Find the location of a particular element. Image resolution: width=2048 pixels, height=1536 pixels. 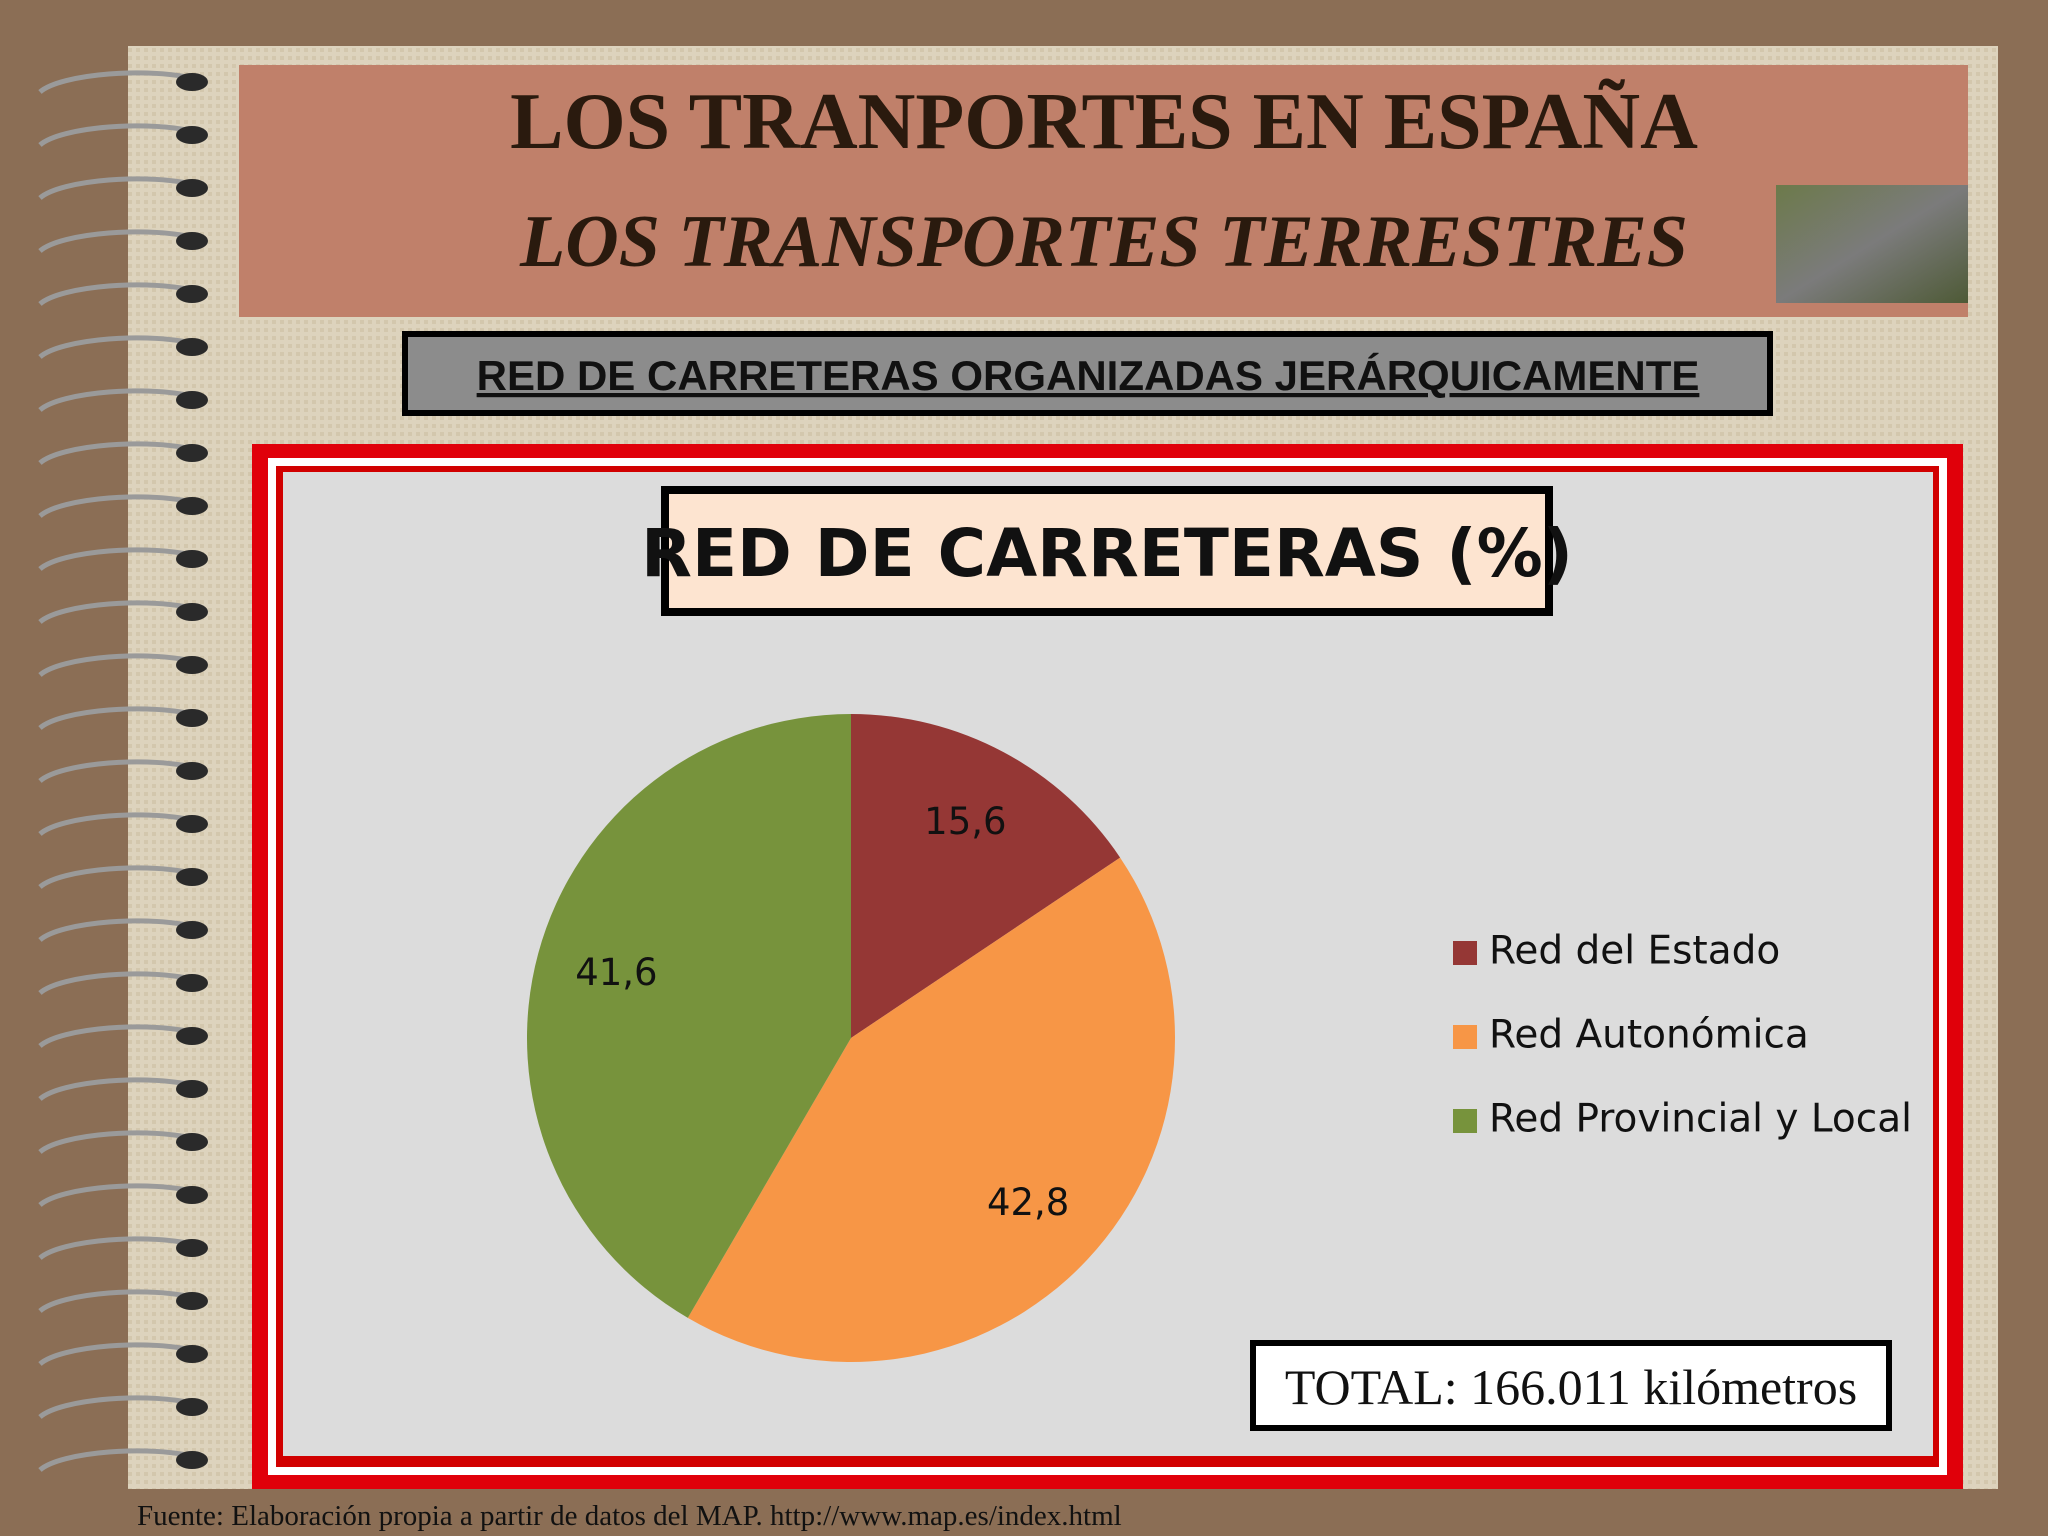

legend-label: Red del Estado is located at coordinates (1634, 951).